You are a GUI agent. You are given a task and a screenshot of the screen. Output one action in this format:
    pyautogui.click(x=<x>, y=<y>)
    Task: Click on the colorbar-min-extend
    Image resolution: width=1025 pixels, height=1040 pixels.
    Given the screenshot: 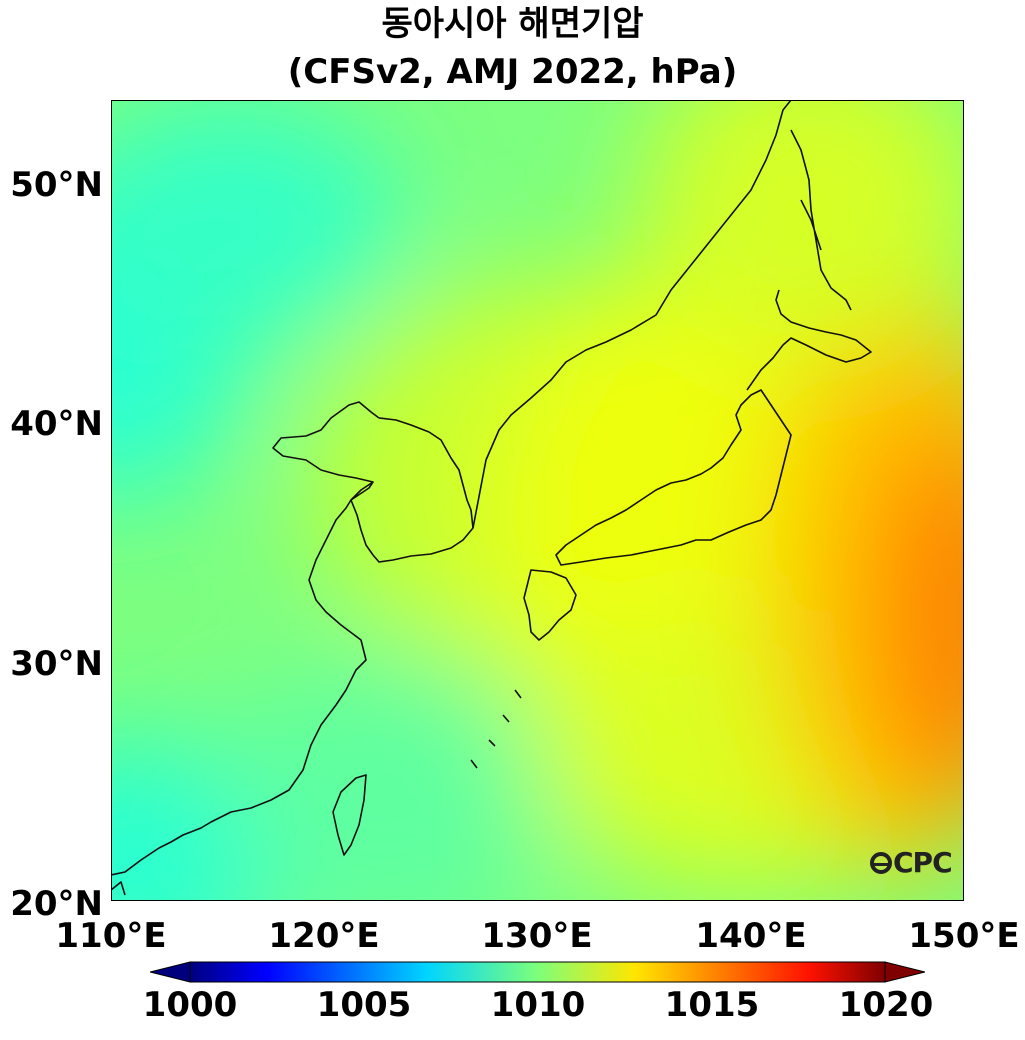 What is the action you would take?
    pyautogui.click(x=170, y=972)
    